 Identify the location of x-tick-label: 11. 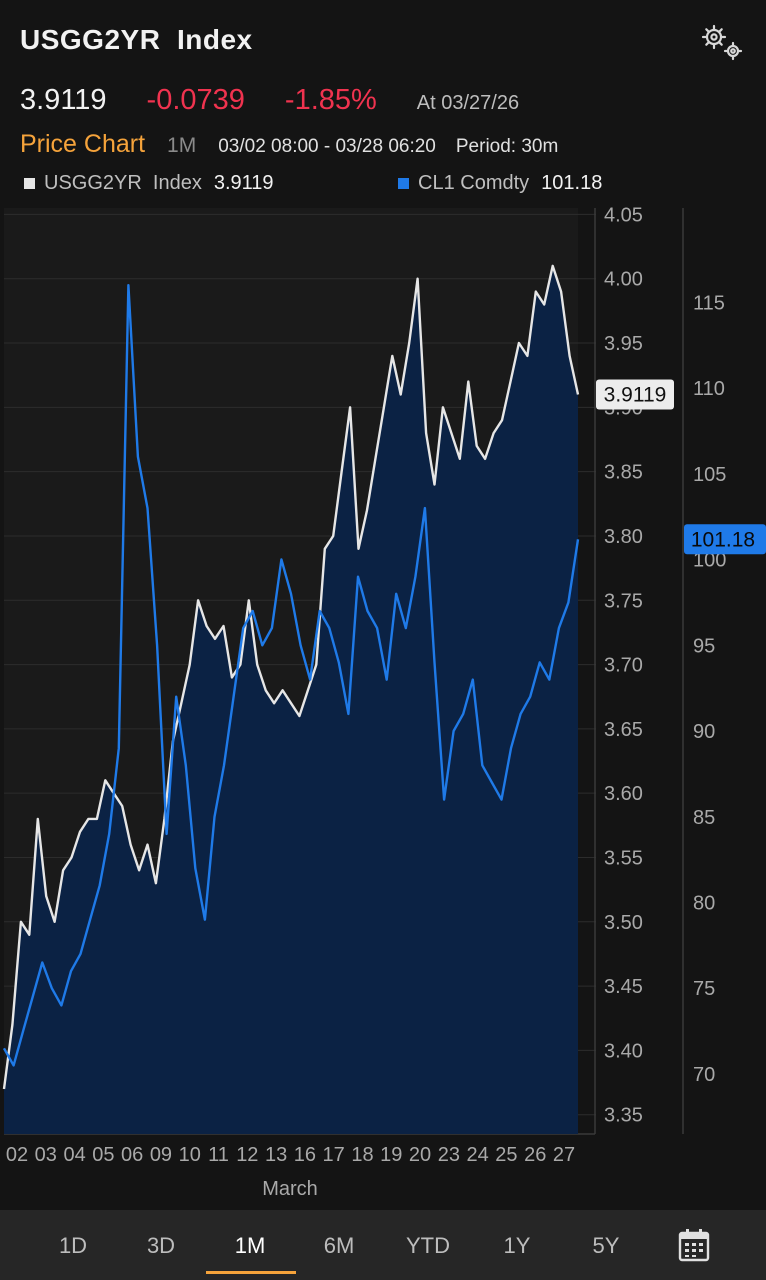
(218, 1155).